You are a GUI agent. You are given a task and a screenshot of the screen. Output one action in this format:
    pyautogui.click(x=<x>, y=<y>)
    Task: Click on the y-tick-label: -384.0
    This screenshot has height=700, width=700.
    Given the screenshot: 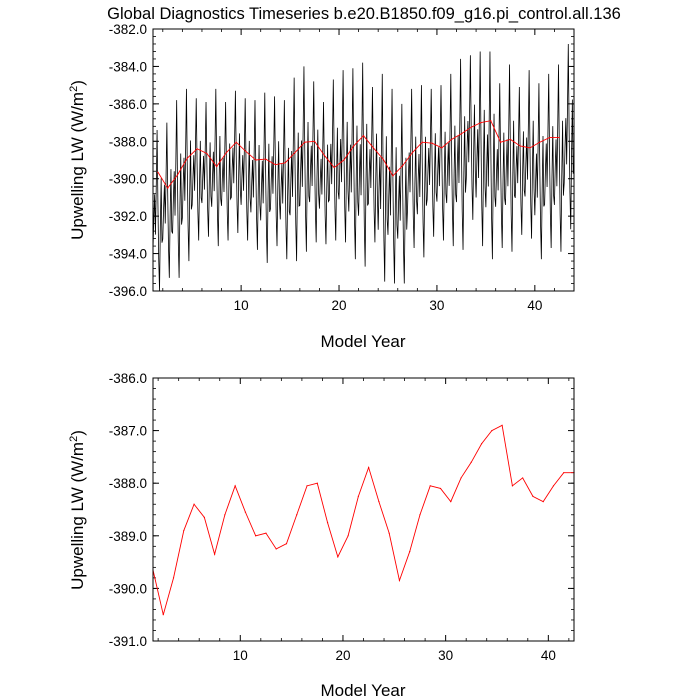 What is the action you would take?
    pyautogui.click(x=128, y=66)
    